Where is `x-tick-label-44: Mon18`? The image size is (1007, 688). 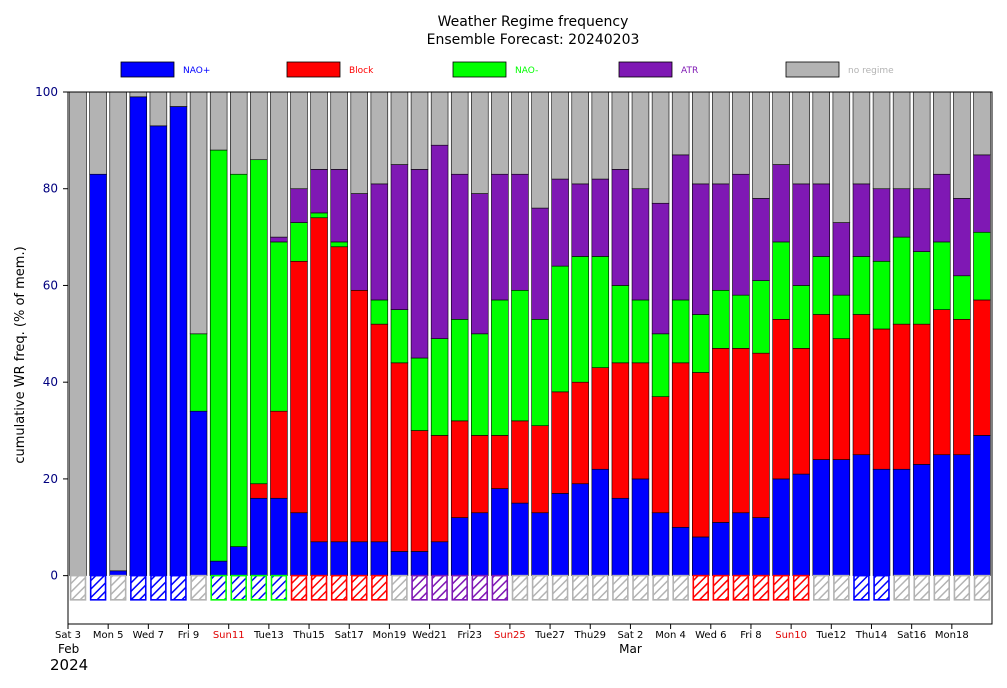
x-tick-label-44: Mon18 is located at coordinates (952, 635).